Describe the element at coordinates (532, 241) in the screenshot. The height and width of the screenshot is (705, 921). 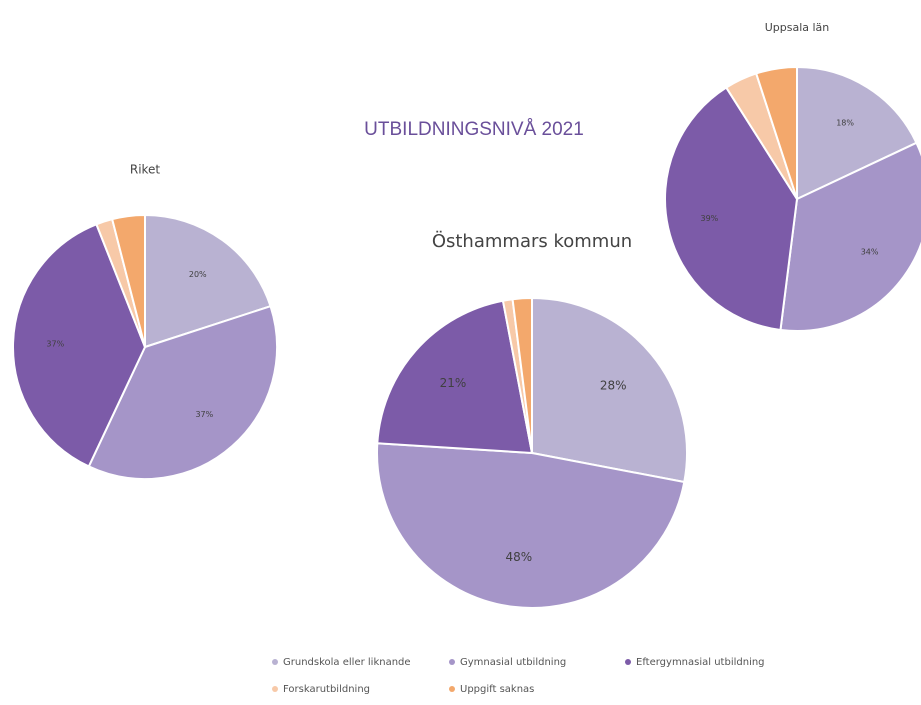
I see `pie-title: Östhammars kommun` at that location.